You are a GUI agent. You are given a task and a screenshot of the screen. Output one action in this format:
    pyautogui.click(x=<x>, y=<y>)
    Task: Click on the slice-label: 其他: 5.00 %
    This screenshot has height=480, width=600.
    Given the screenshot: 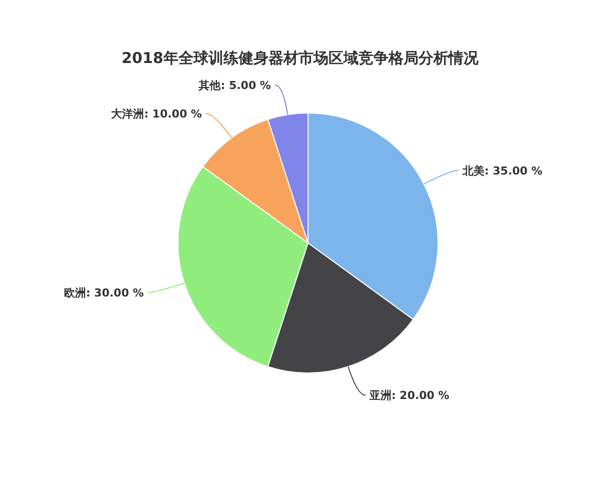 What is the action you would take?
    pyautogui.click(x=234, y=85)
    